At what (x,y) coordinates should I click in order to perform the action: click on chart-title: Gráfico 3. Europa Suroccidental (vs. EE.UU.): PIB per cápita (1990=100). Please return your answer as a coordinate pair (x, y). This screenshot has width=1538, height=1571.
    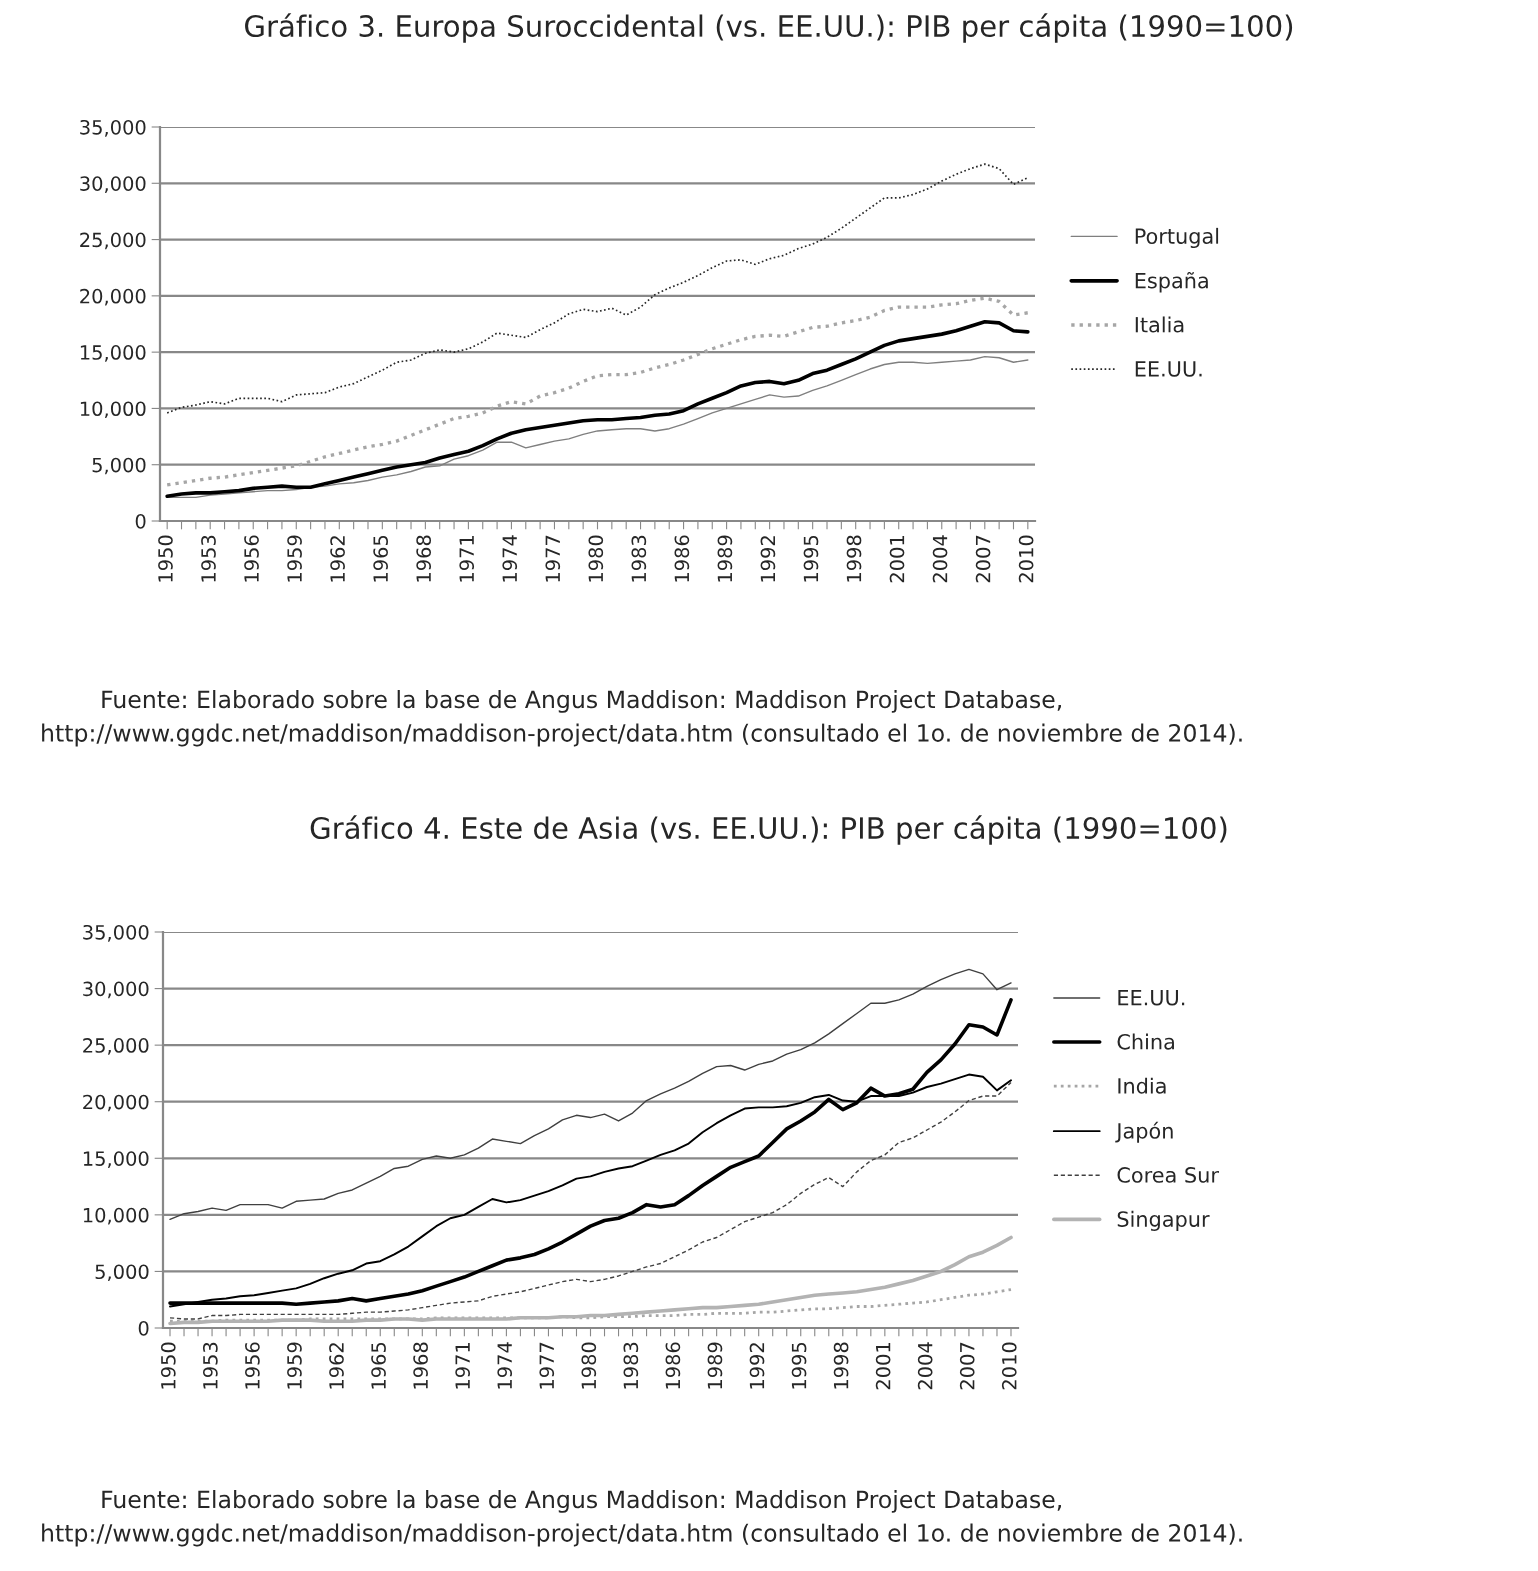
    Looking at the image, I should click on (769, 28).